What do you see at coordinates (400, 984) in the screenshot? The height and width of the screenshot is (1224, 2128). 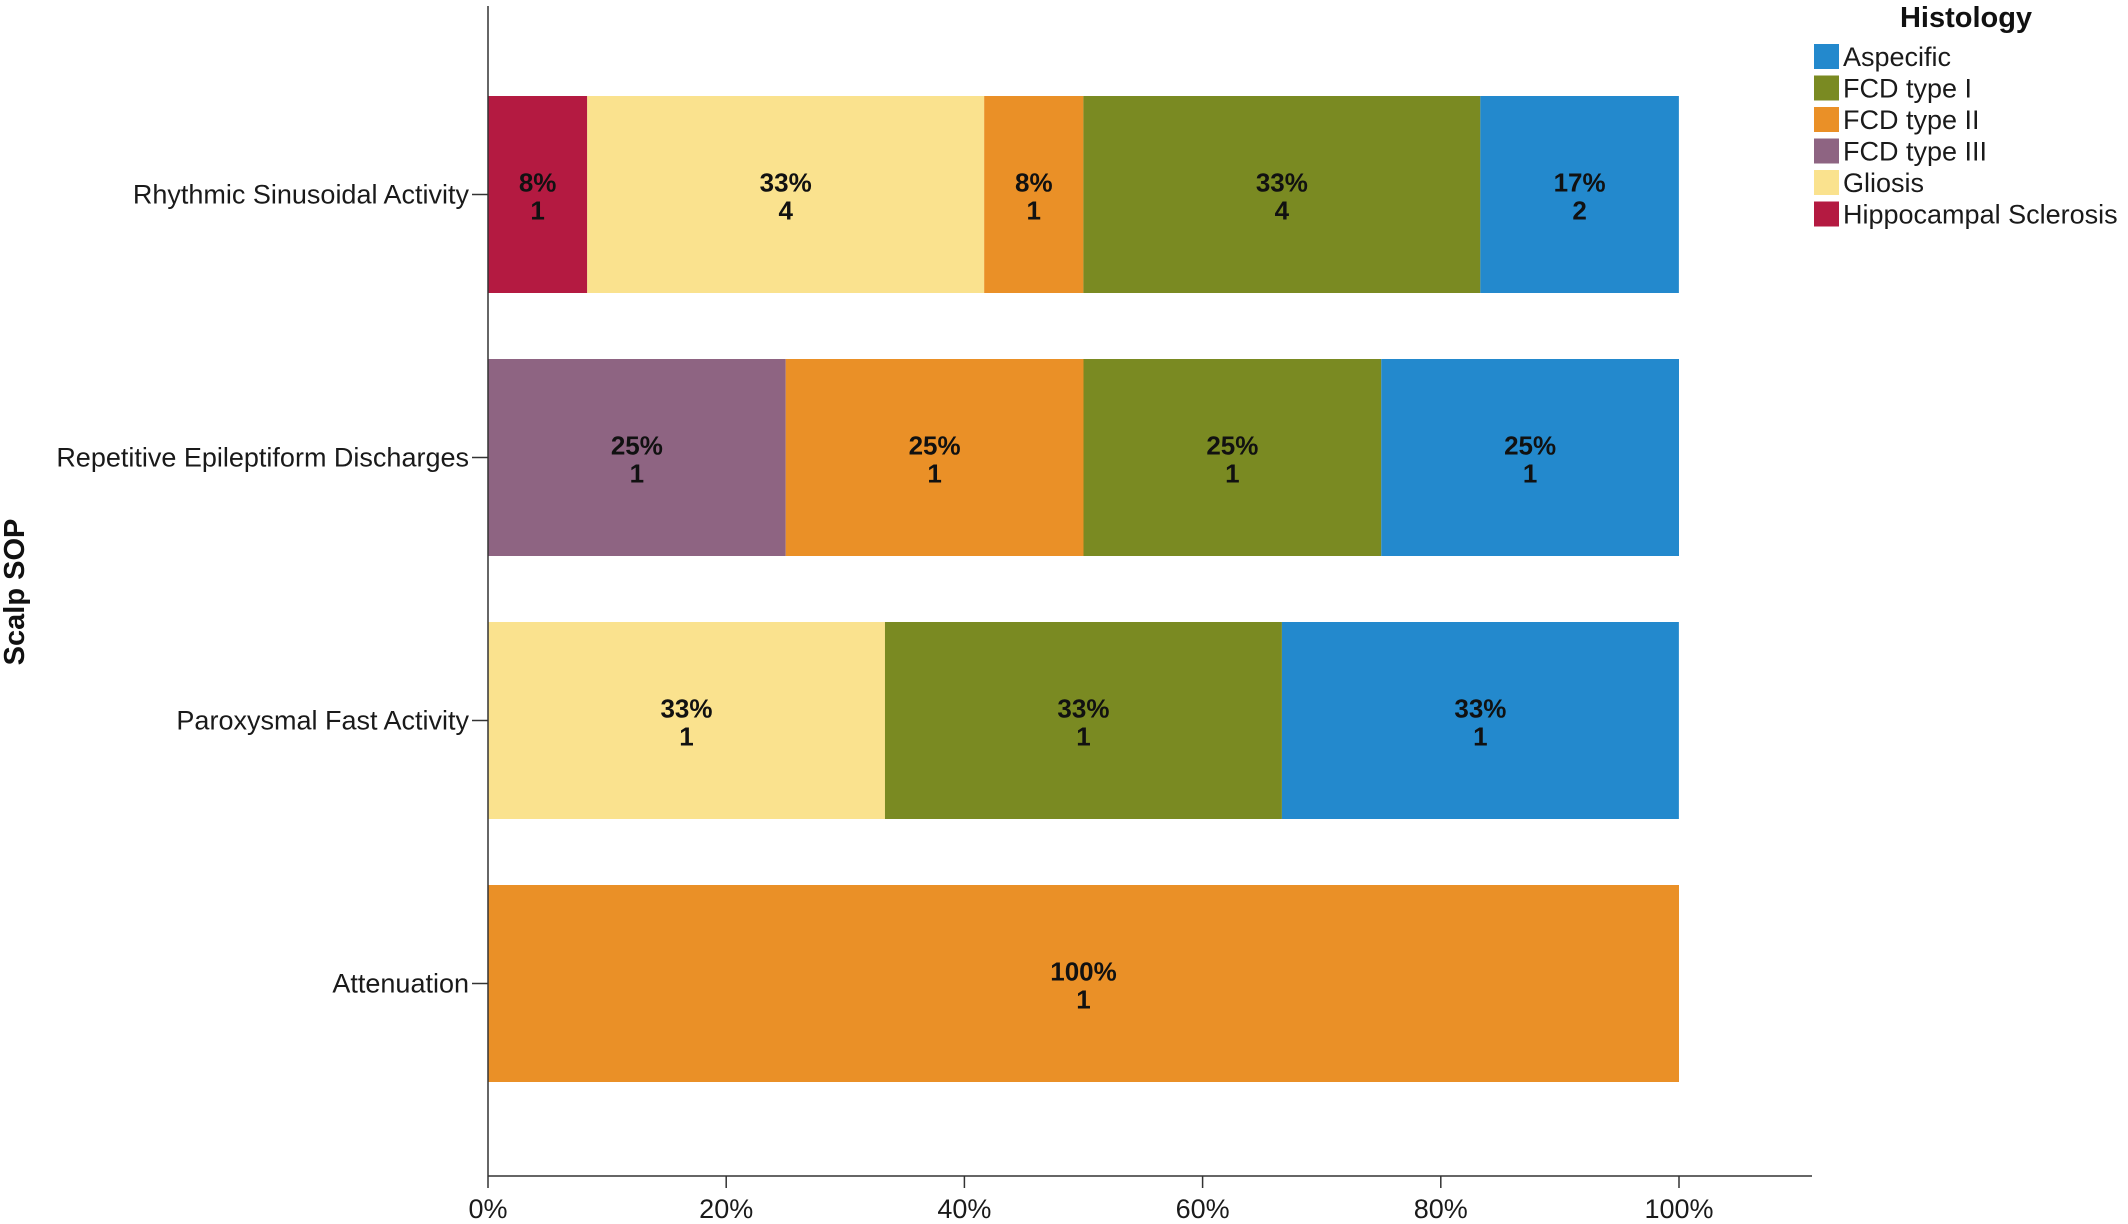 I see `category-label-attenuation: Attenuation` at bounding box center [400, 984].